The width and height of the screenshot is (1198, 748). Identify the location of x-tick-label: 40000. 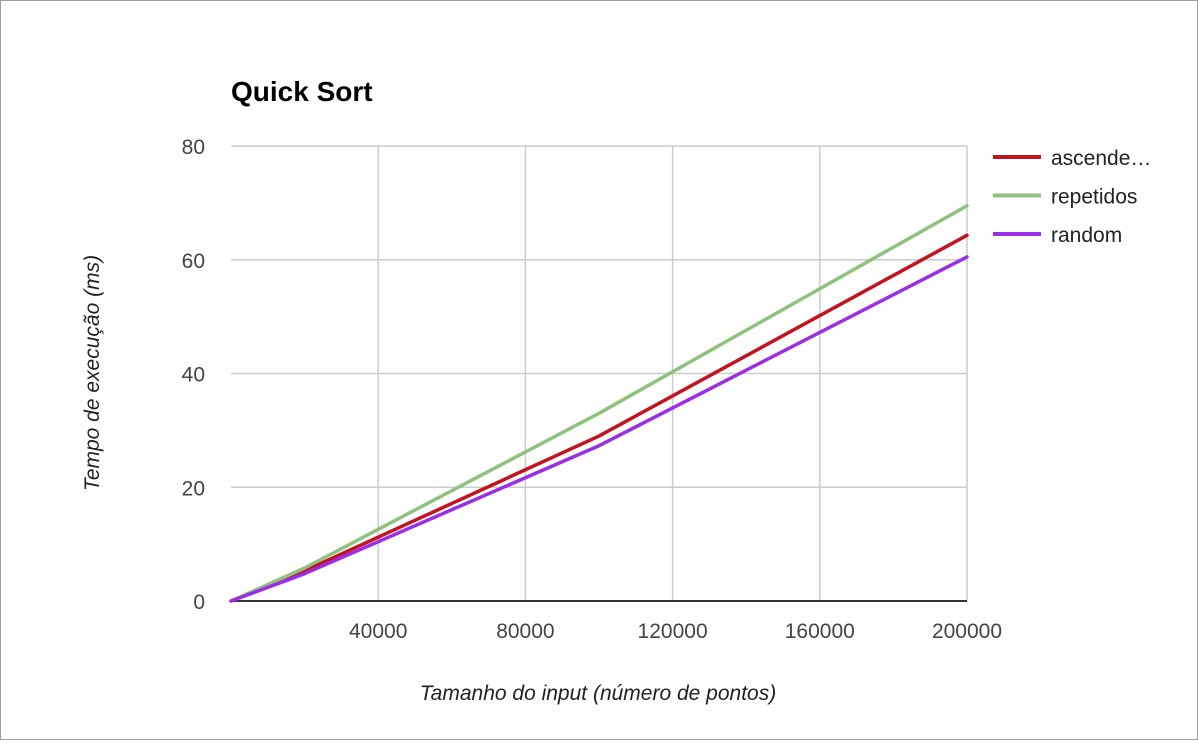
(378, 631).